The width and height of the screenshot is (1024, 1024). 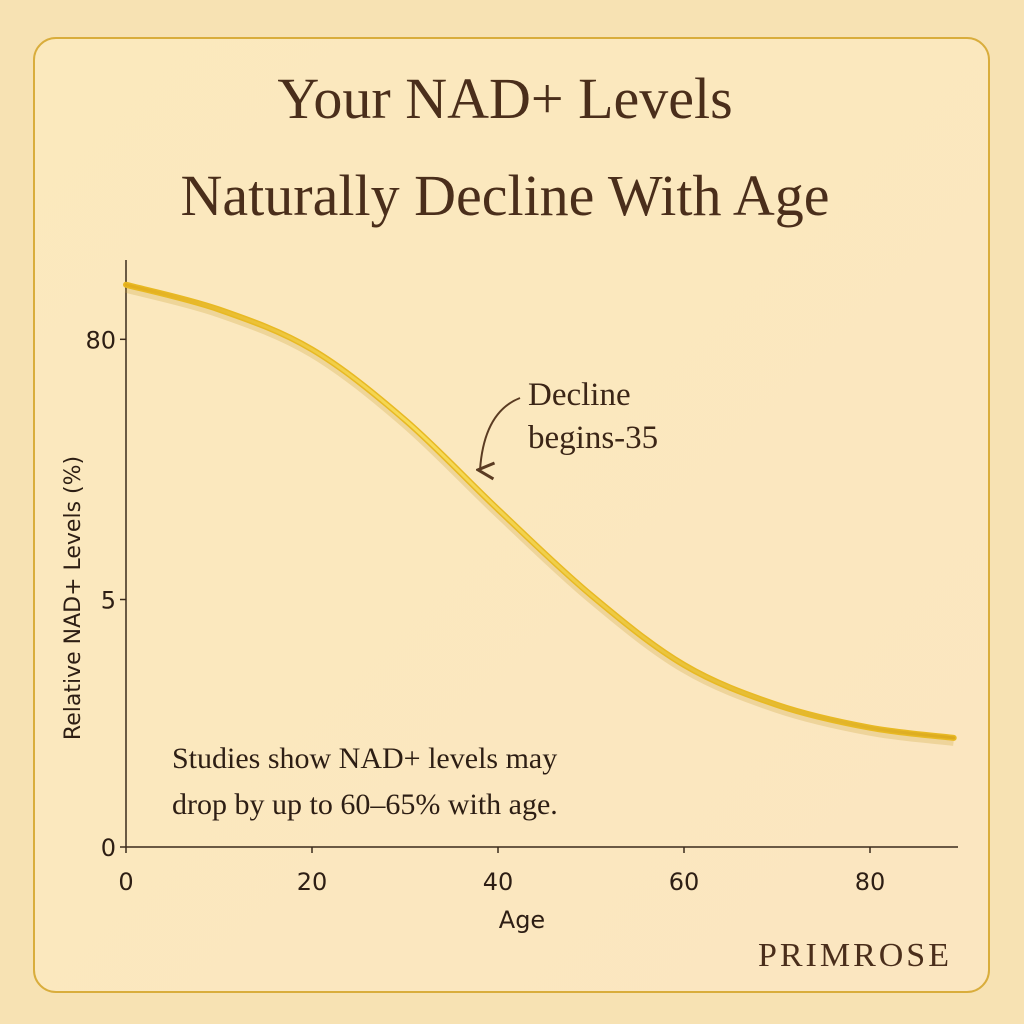 I want to click on y-tick-label: 80, so click(x=100, y=340).